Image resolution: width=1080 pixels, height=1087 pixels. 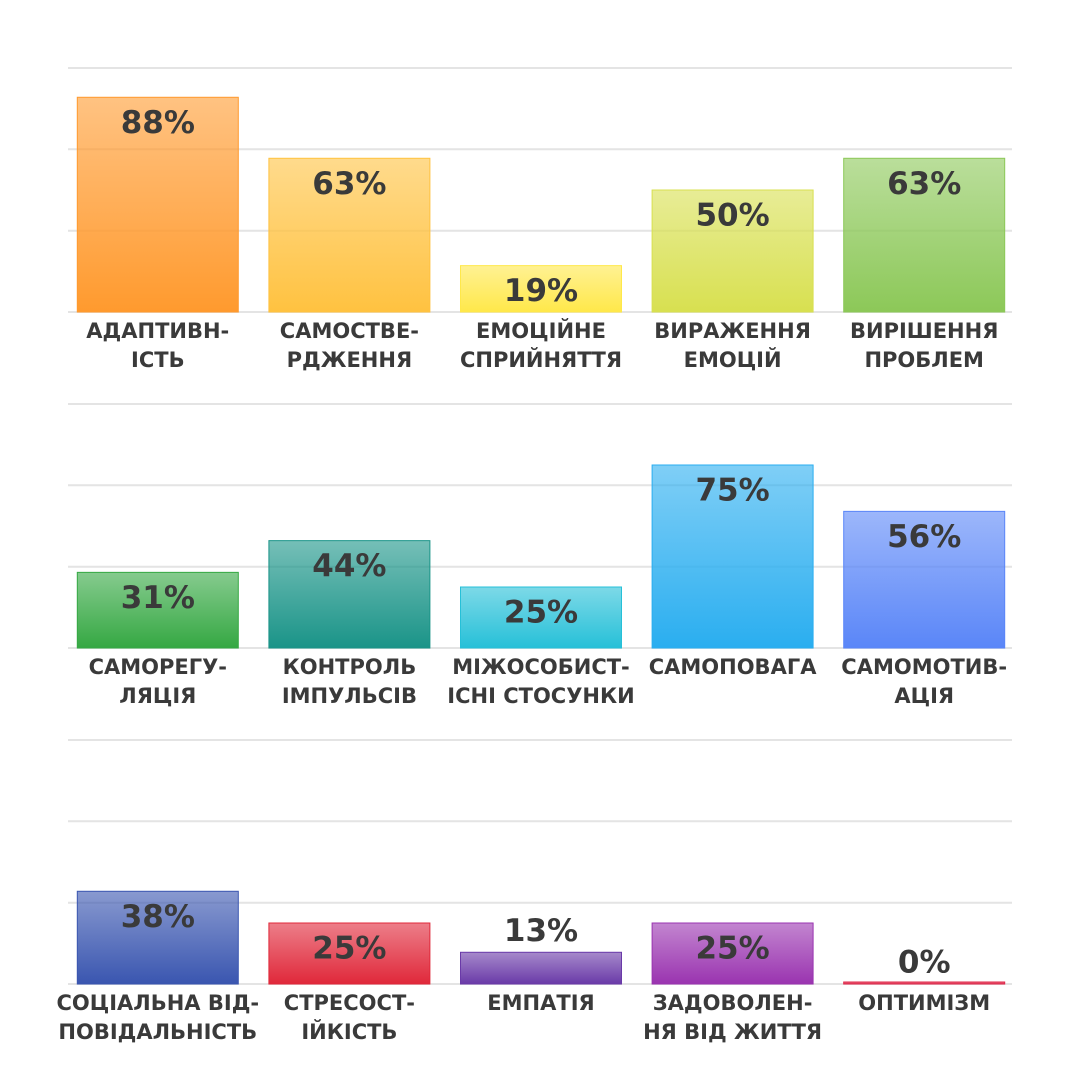 What do you see at coordinates (924, 537) in the screenshot?
I see `value-label: 56%` at bounding box center [924, 537].